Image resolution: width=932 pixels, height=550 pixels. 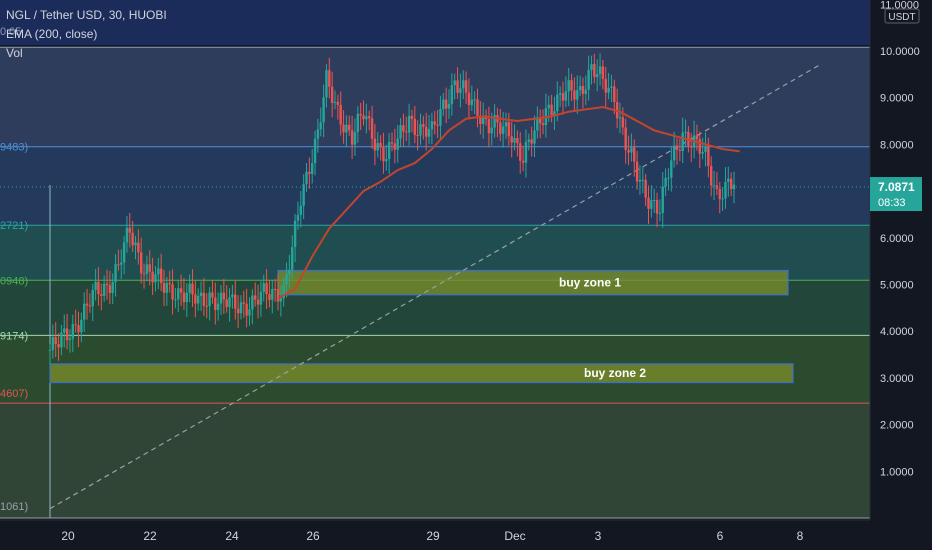 What do you see at coordinates (435, 186) in the screenshot?
I see `fib-band` at bounding box center [435, 186].